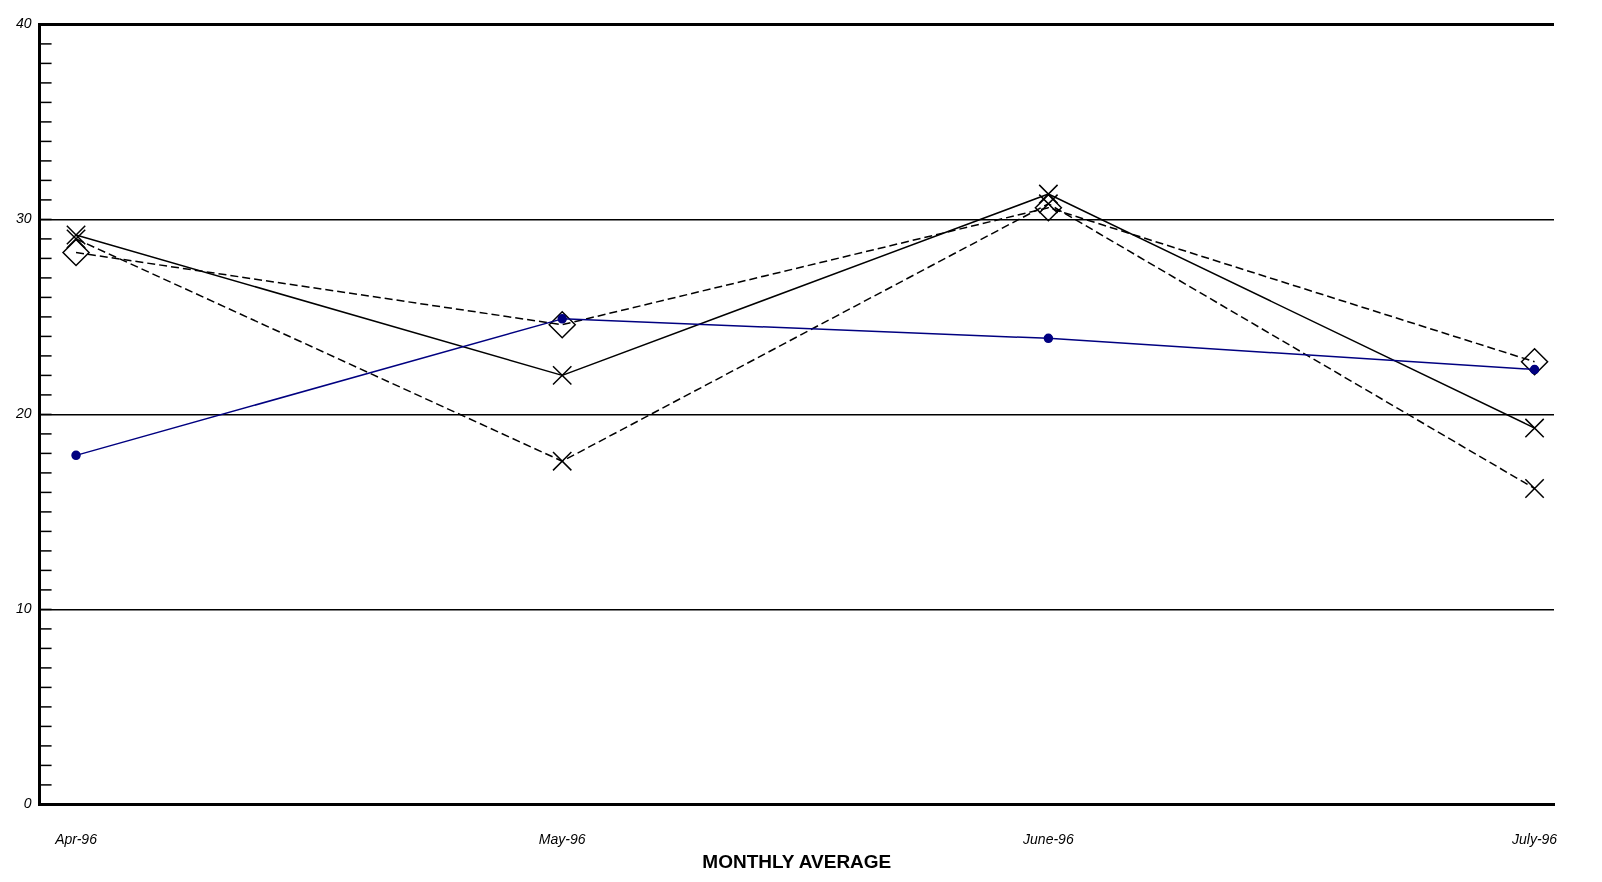  I want to click on y-tick-label: 30, so click(23, 218).